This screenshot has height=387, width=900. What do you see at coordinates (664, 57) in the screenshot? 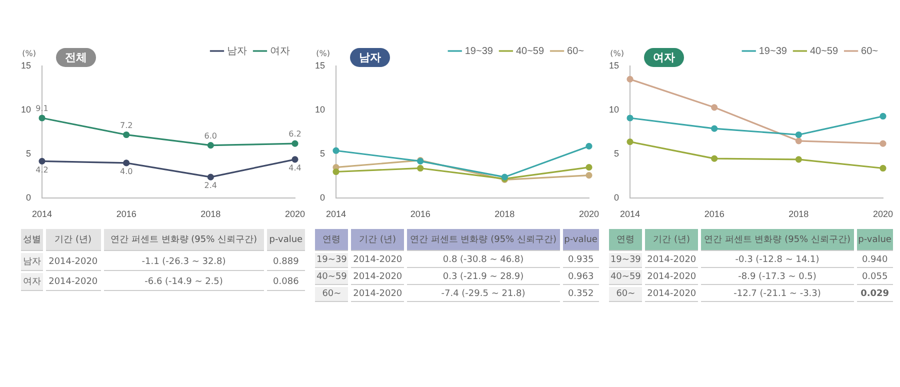
I see `chart-title: 여자` at bounding box center [664, 57].